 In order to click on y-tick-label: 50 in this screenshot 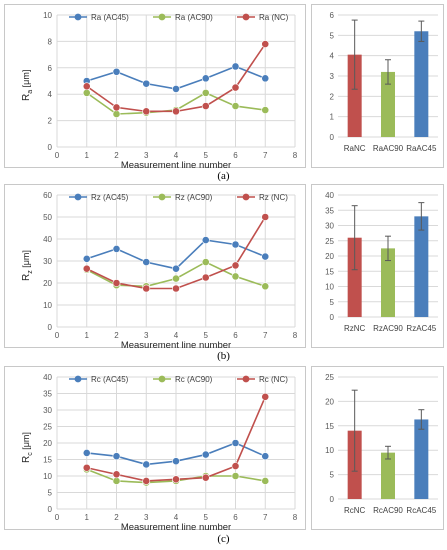, I will do `click(47, 217)`.